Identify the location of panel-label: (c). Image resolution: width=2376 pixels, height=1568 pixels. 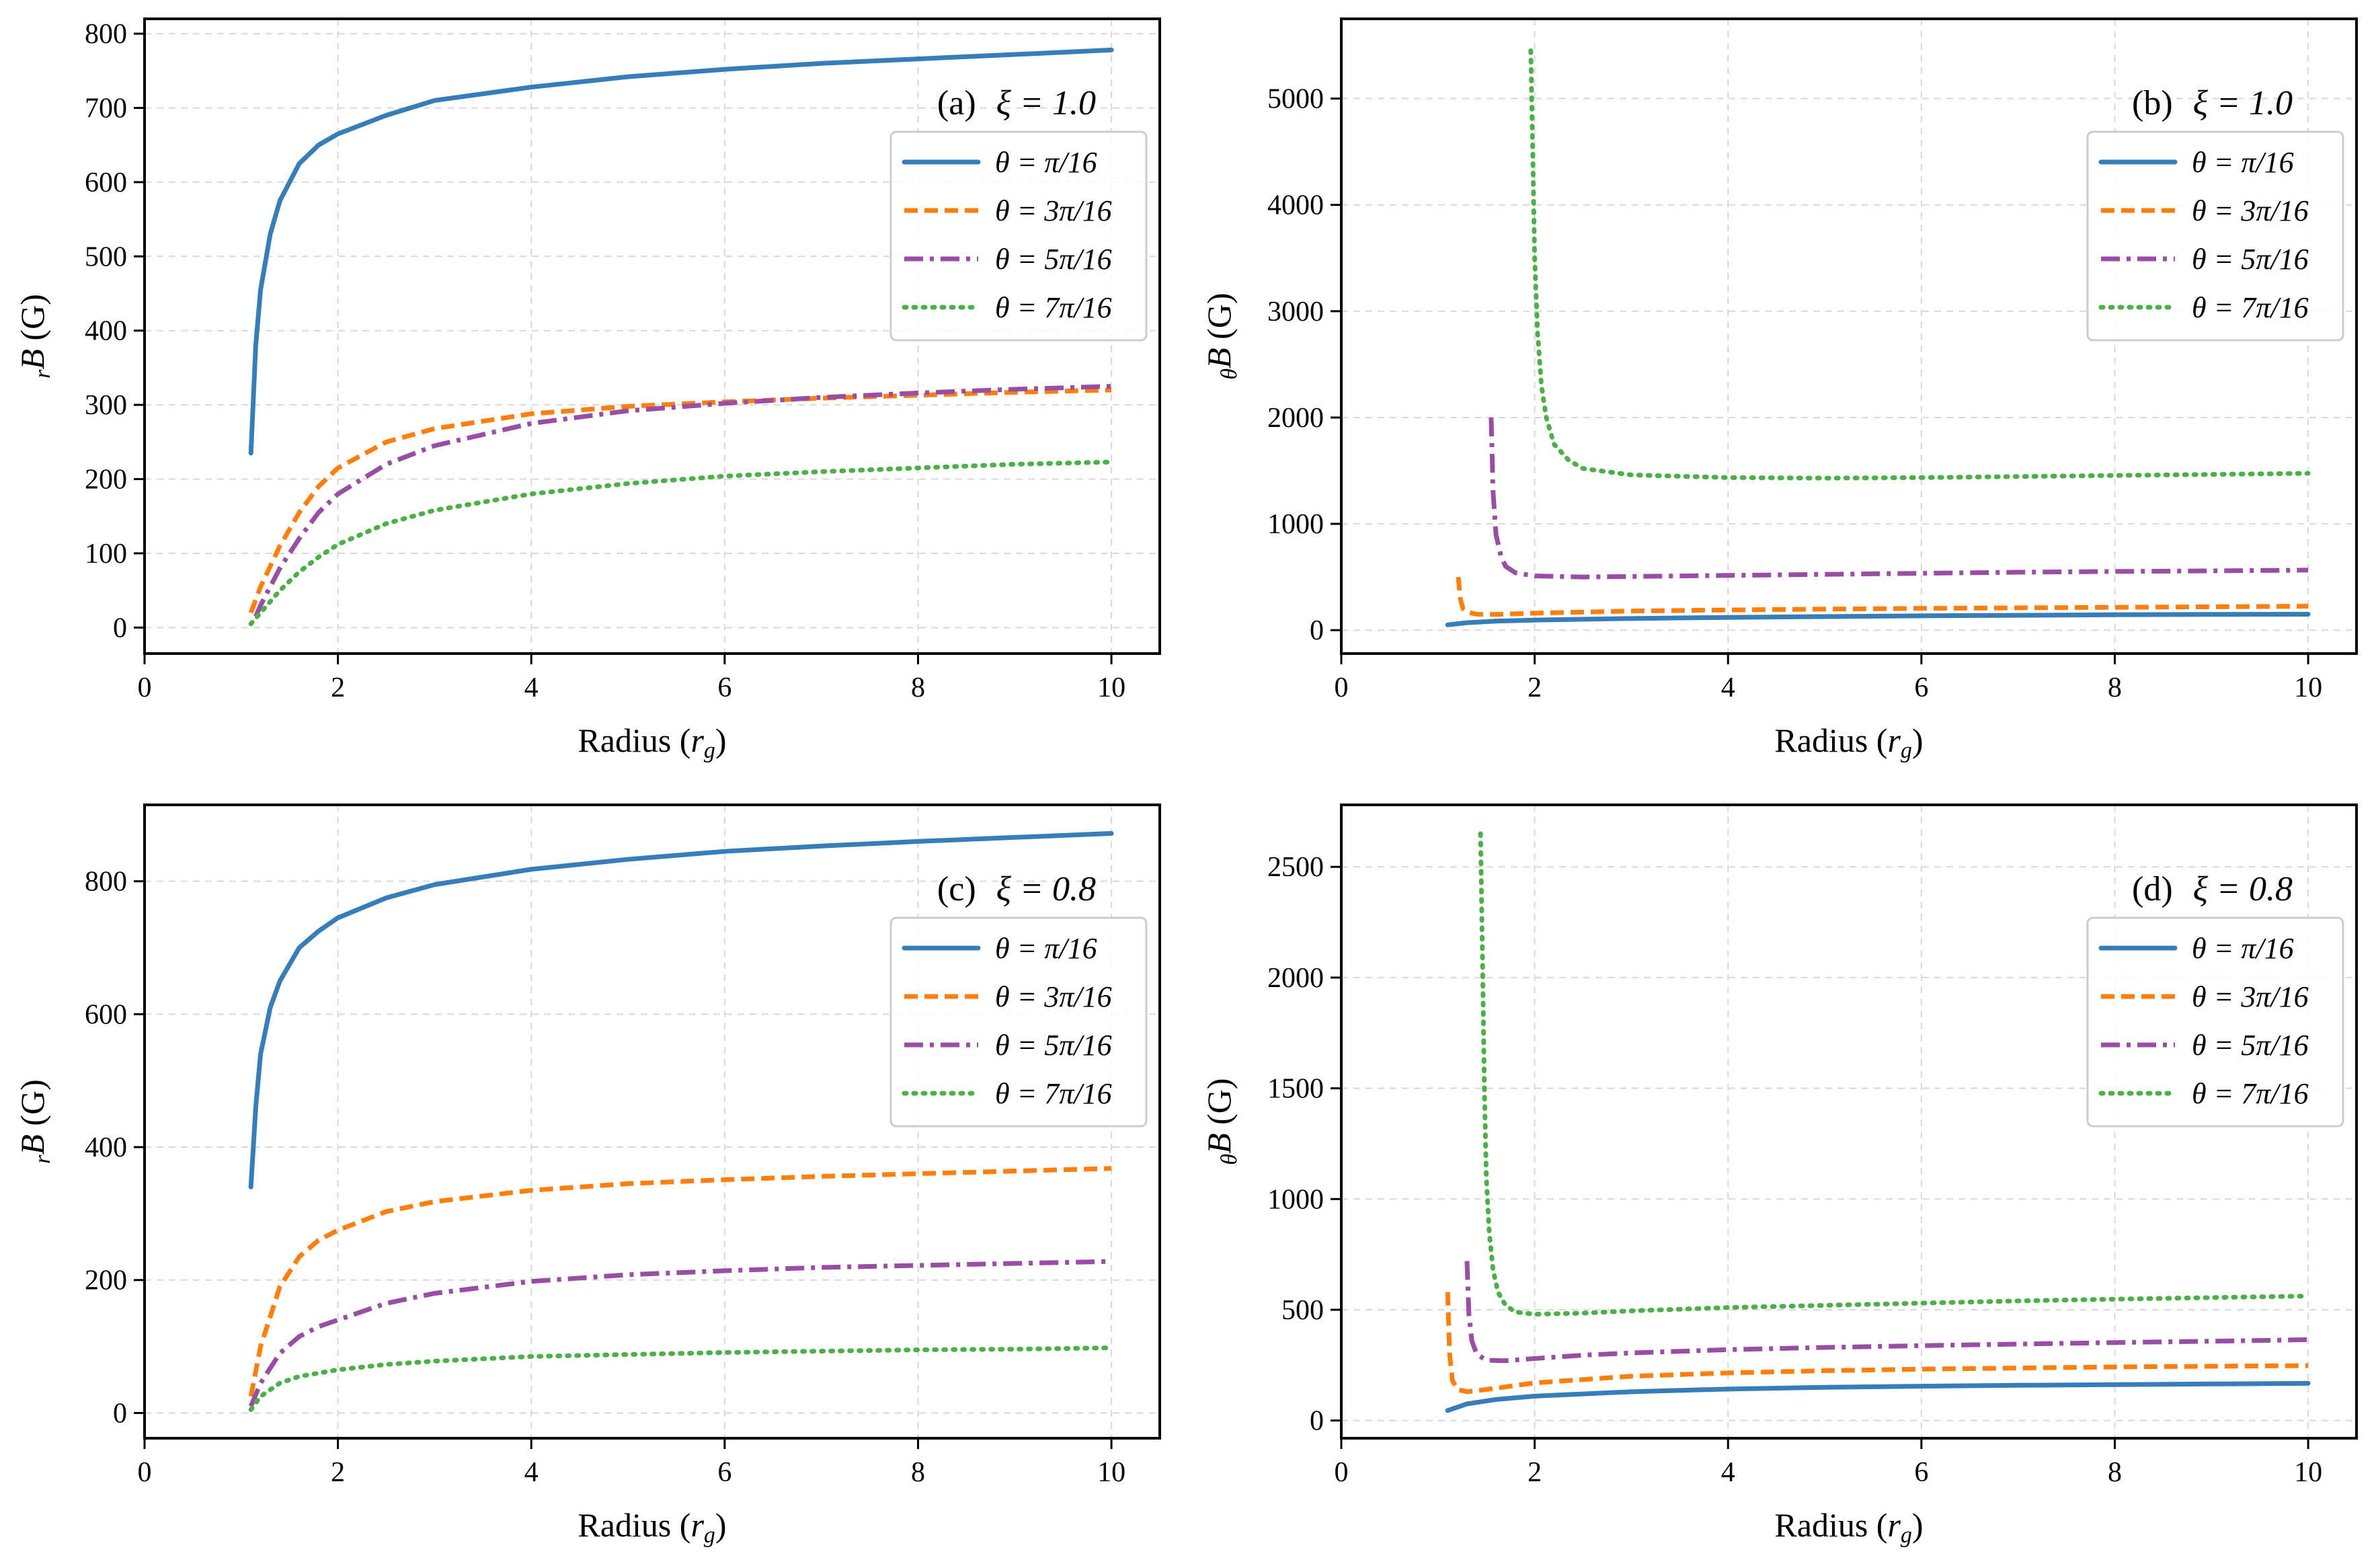
(957, 889).